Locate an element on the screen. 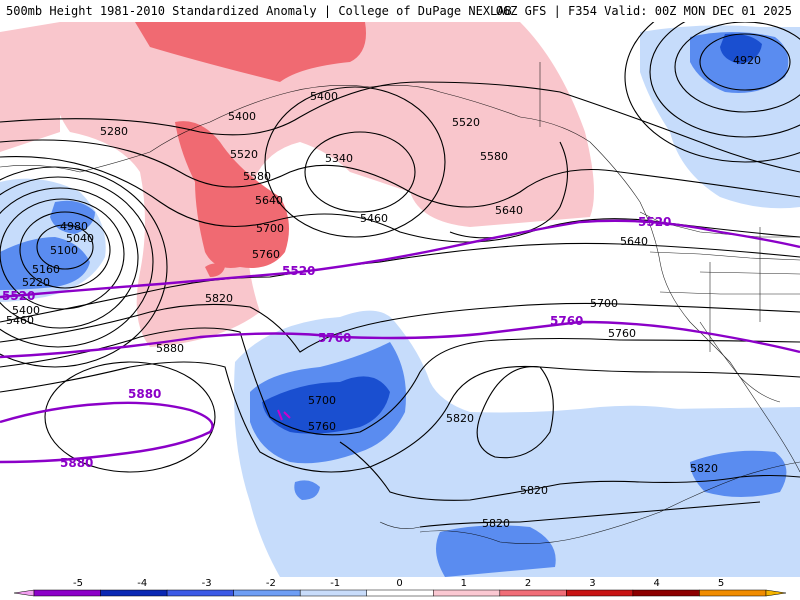 This screenshot has height=600, width=800. negative-anomaly-light-east-strip is located at coordinates (700, 426).